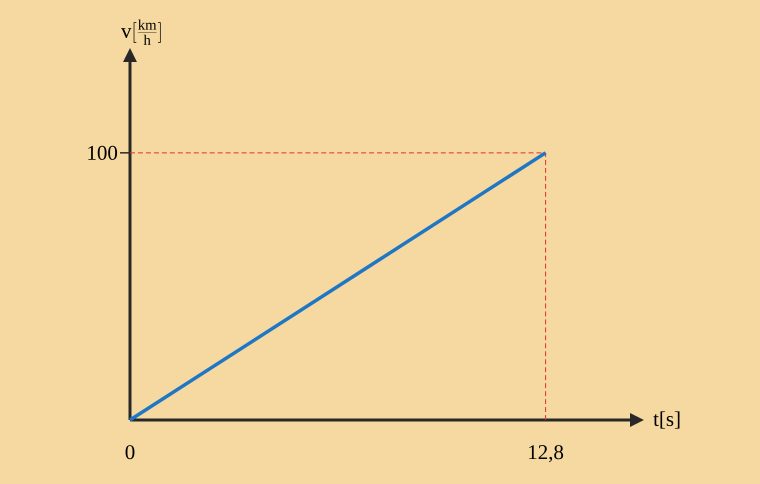 The height and width of the screenshot is (484, 760). Describe the element at coordinates (546, 453) in the screenshot. I see `x-tick-label: 12,8` at that location.